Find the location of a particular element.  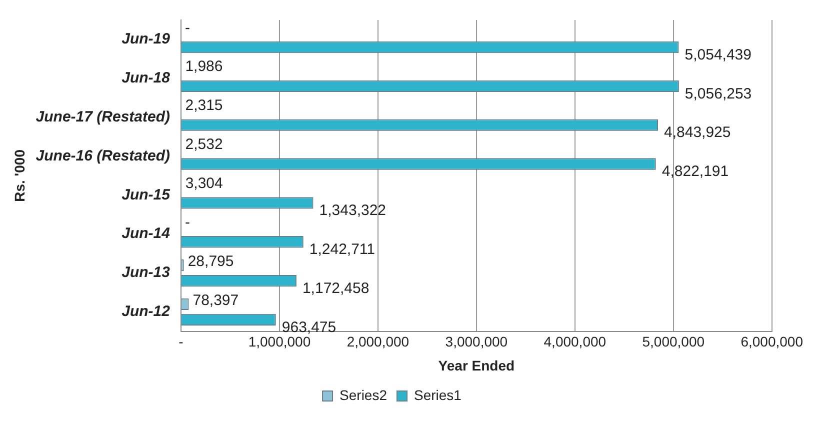

legend-label: Series1 is located at coordinates (438, 394).